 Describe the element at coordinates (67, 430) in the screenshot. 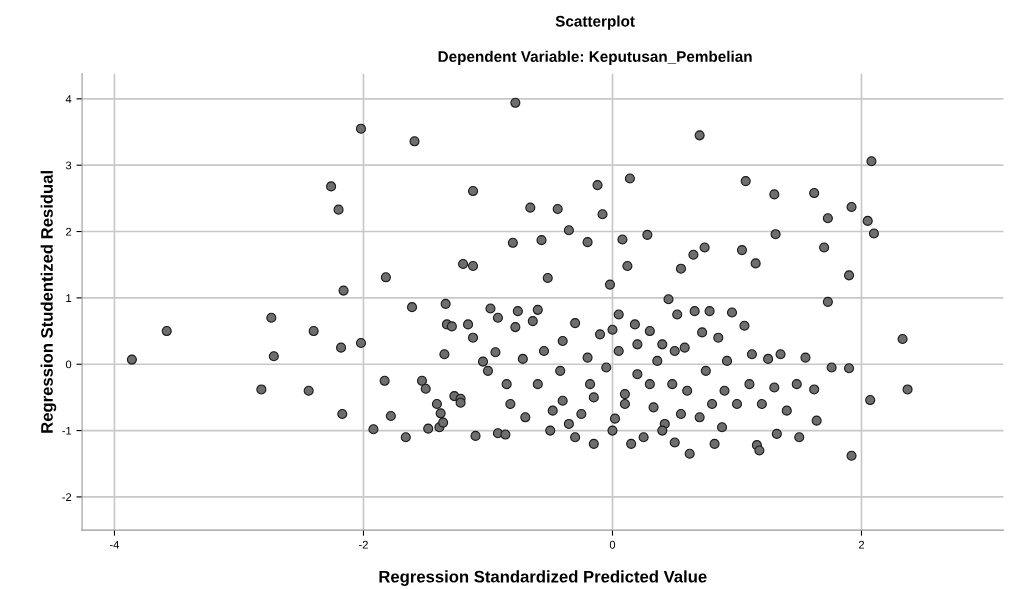

I see `y-tick-label: -1` at that location.